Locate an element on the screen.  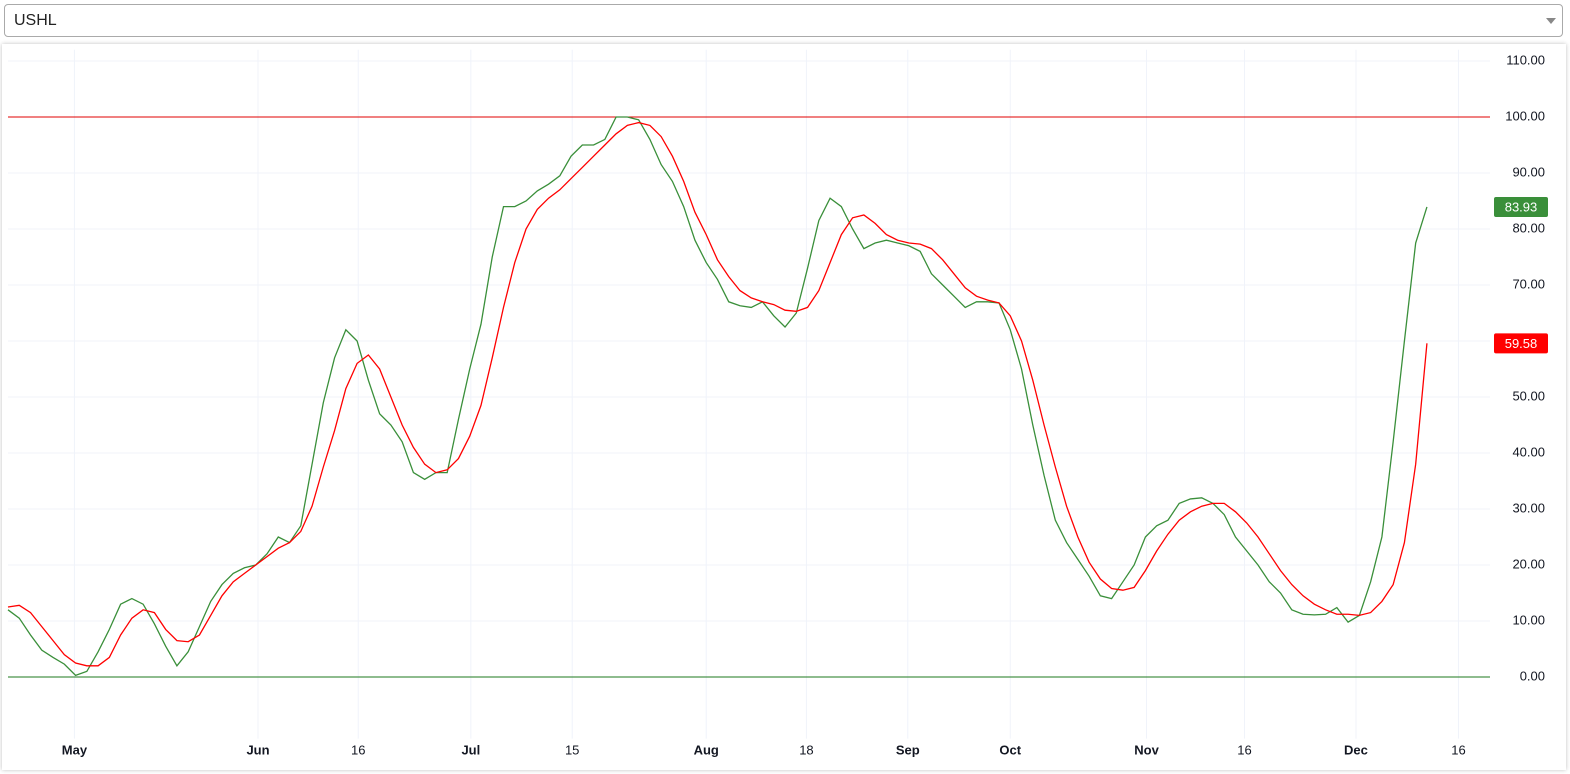
last-value-label: 83.93 is located at coordinates (1521, 206).